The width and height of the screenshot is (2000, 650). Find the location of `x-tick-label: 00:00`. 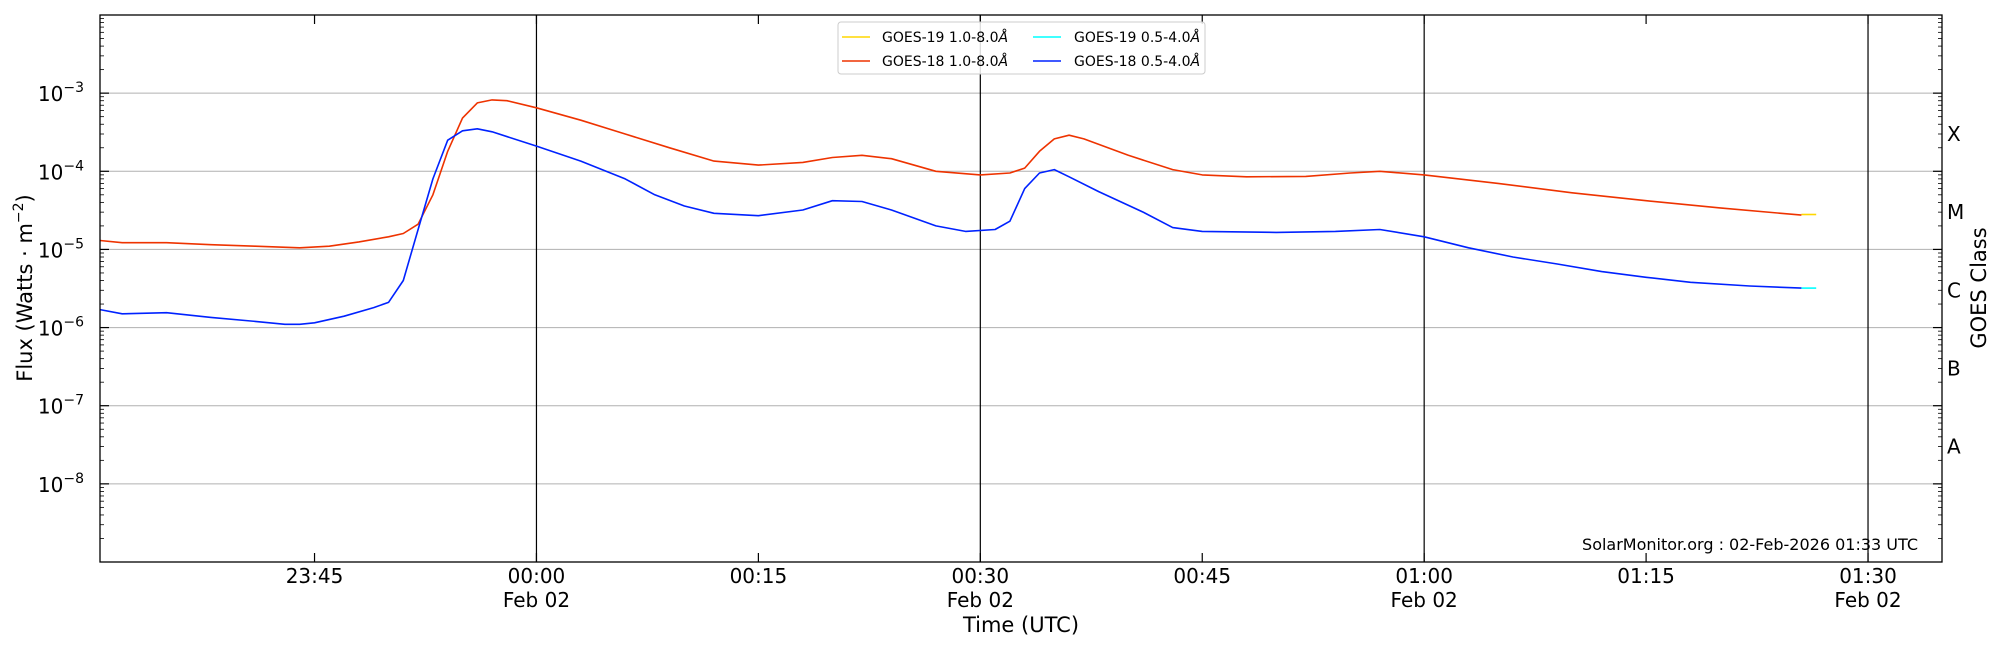

x-tick-label: 00:00 is located at coordinates (537, 576).